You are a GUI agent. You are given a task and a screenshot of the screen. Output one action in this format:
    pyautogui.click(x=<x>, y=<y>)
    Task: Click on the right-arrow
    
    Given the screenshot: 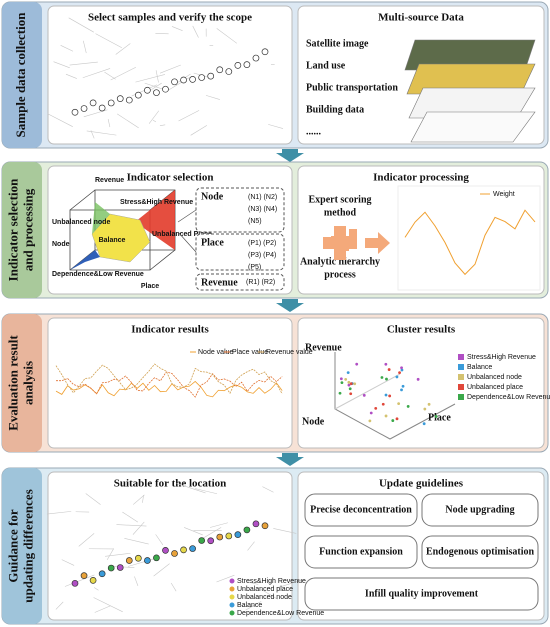 What is the action you would take?
    pyautogui.click(x=377, y=243)
    